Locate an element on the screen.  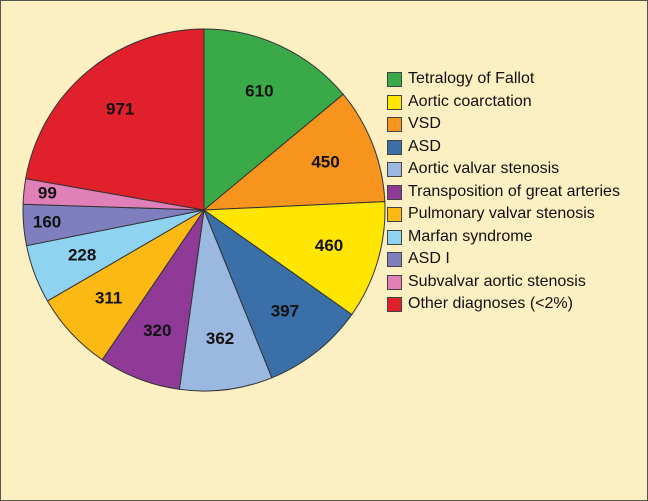
legend-item: ASD I is located at coordinates (505, 259).